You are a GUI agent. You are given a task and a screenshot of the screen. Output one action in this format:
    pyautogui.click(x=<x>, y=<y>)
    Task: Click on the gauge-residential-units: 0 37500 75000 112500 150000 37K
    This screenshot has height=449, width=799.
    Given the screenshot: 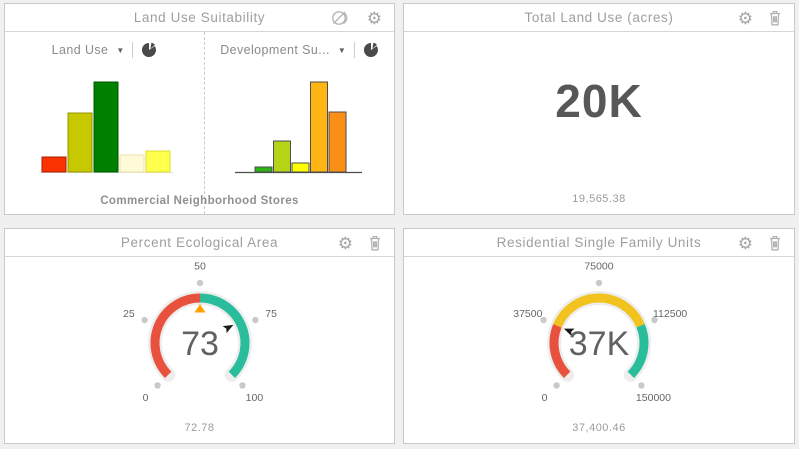 What is the action you would take?
    pyautogui.click(x=600, y=332)
    